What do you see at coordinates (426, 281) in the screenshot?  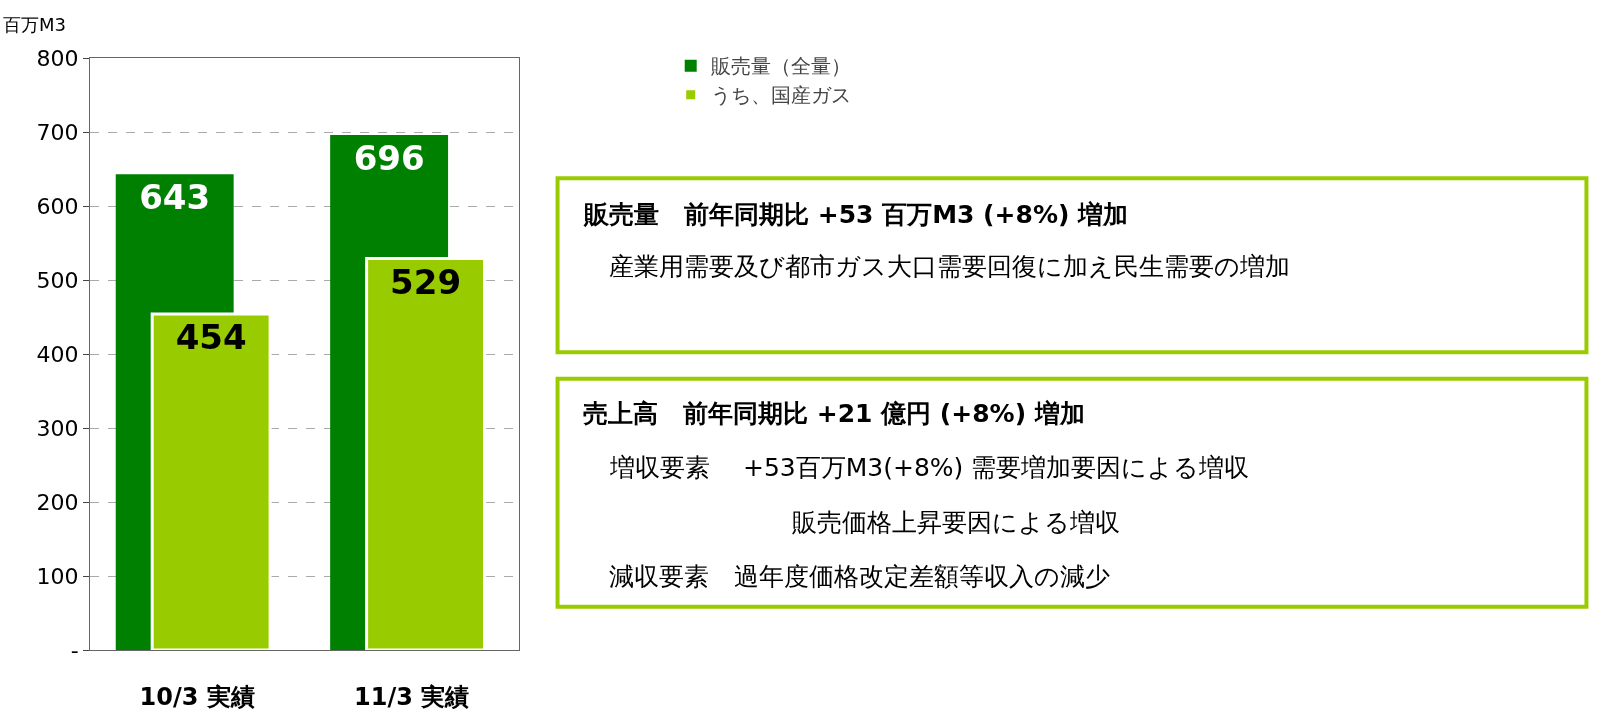 I see `data-label: 529` at bounding box center [426, 281].